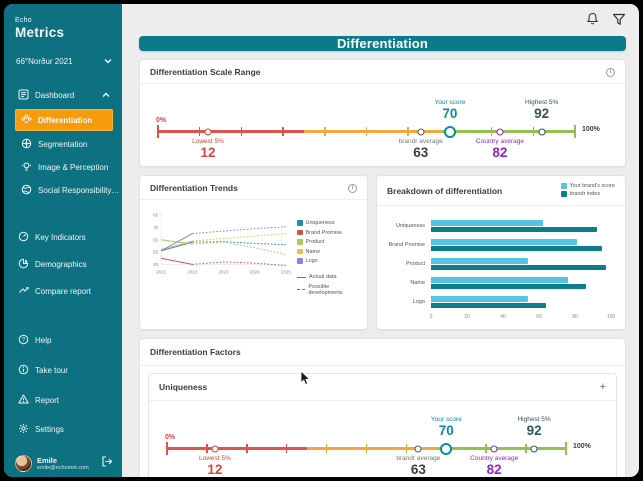 Image resolution: width=643 pixels, height=481 pixels. What do you see at coordinates (107, 463) in the screenshot?
I see `logout-icon` at bounding box center [107, 463].